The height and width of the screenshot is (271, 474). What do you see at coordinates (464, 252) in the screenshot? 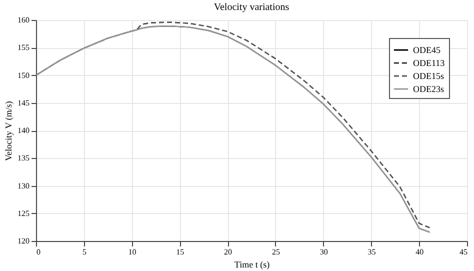
I see `x-tick-label: 45` at bounding box center [464, 252].